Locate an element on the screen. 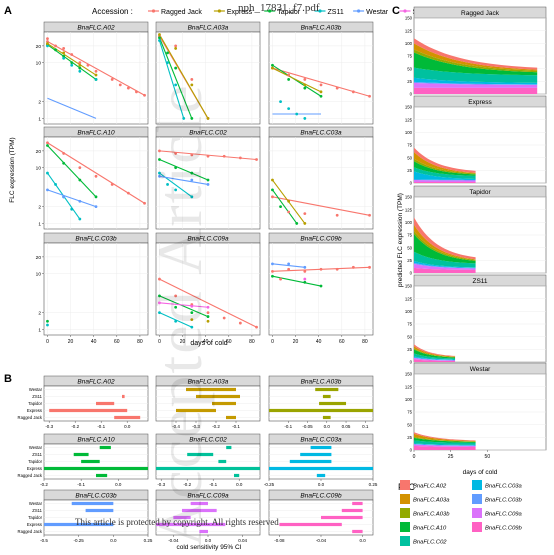 The width and height of the screenshot is (554, 555). category-label: Tapidor is located at coordinates (35, 461).